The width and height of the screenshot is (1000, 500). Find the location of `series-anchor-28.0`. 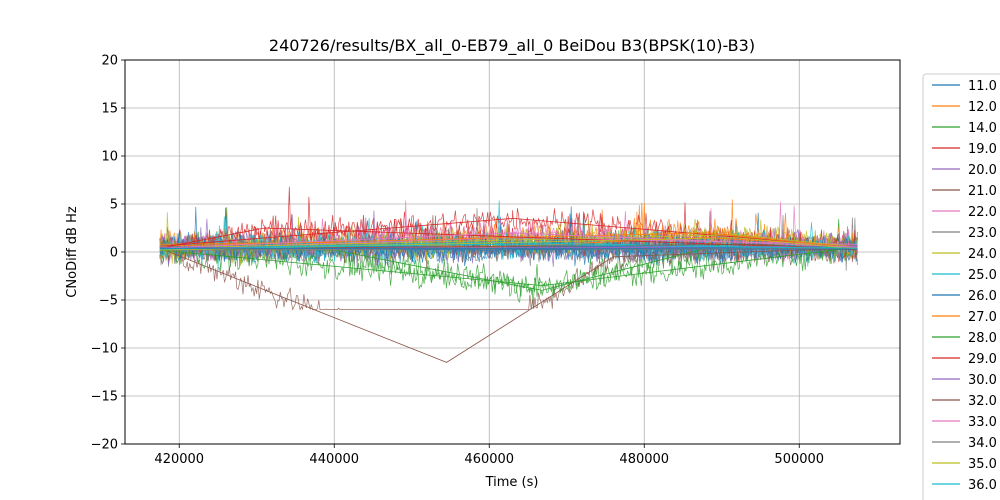

series-anchor-28.0 is located at coordinates (508, 266).